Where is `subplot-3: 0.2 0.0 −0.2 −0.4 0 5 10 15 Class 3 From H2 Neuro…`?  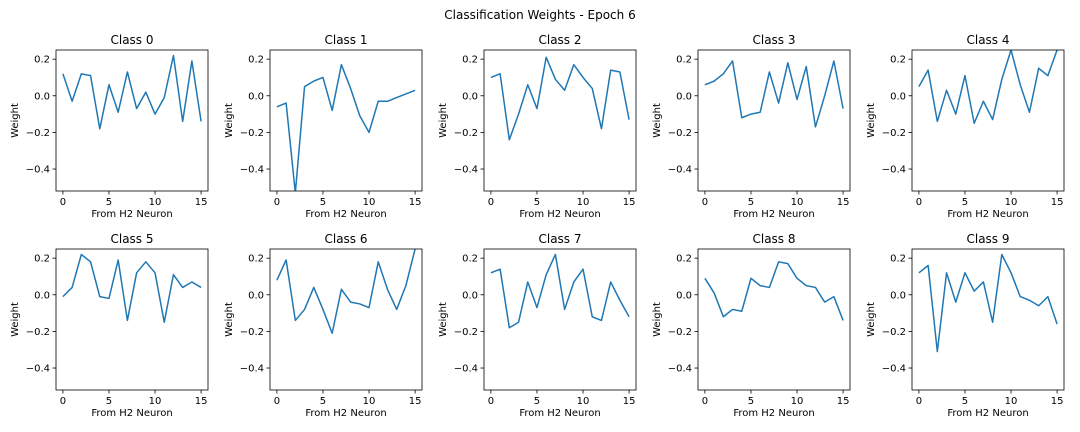
subplot-3: 0.2 0.0 −0.2 −0.4 0 5 10 15 Class 3 From H2 Neuro… is located at coordinates (751, 126).